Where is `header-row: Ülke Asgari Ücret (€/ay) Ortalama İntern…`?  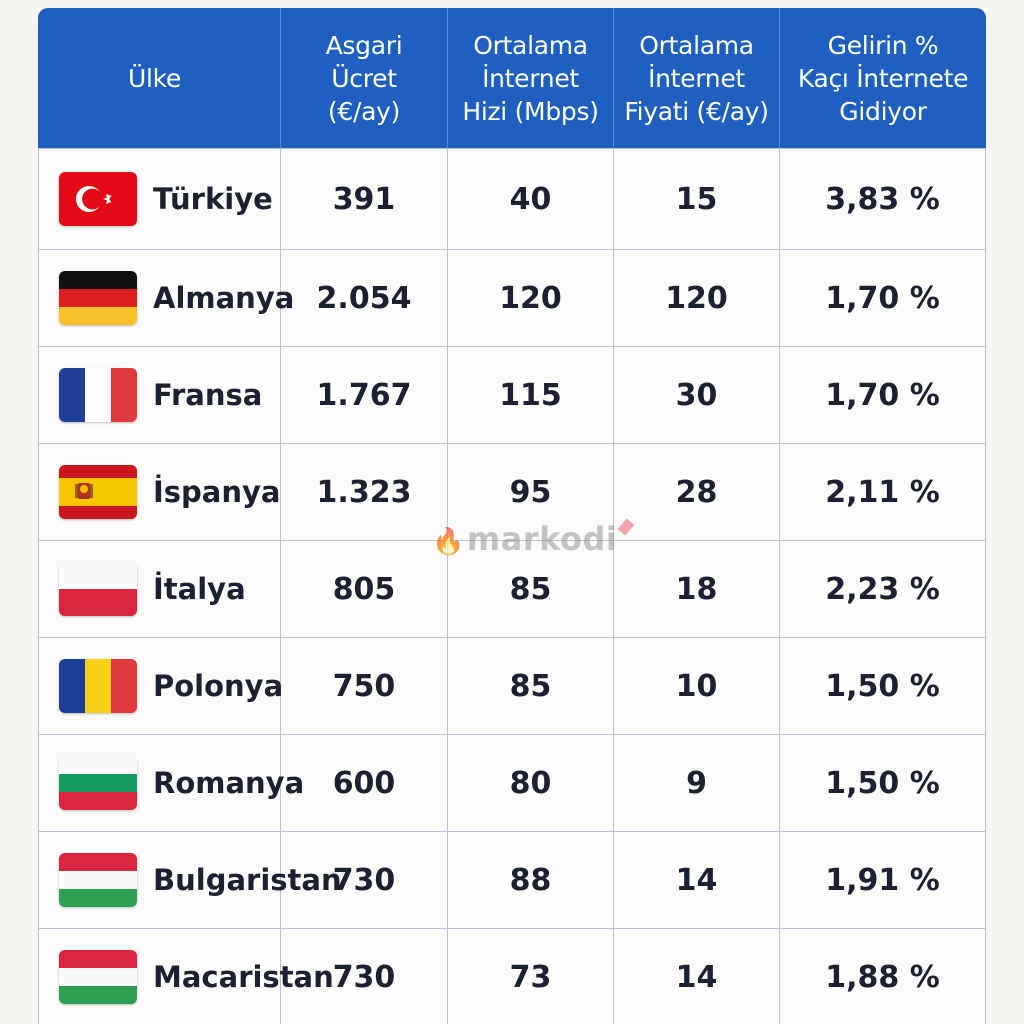
header-row: Ülke Asgari Ücret (€/ay) Ortalama İntern… is located at coordinates (512, 78).